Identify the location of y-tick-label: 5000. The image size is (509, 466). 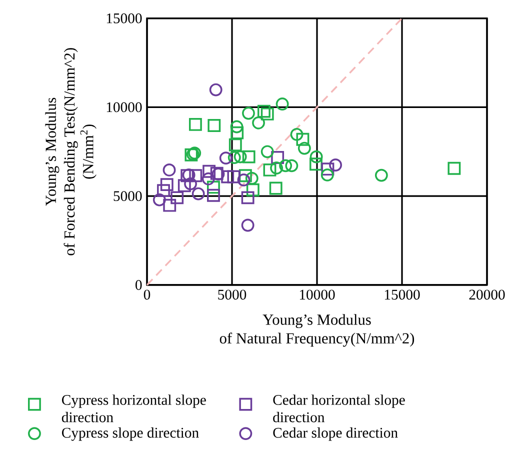
(128, 196).